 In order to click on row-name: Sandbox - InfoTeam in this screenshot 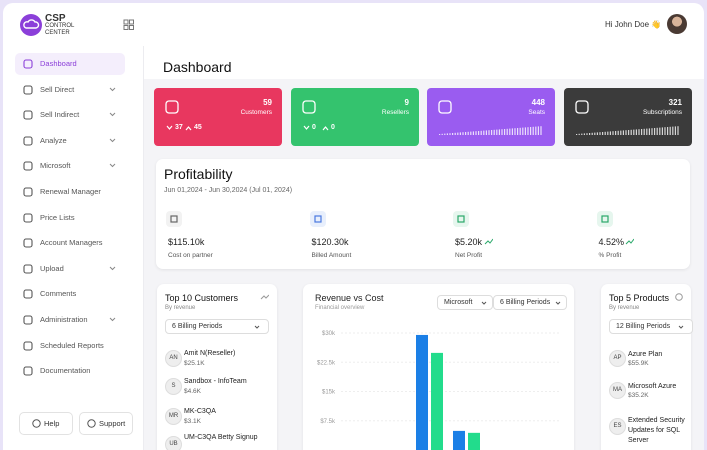, I will do `click(215, 381)`.